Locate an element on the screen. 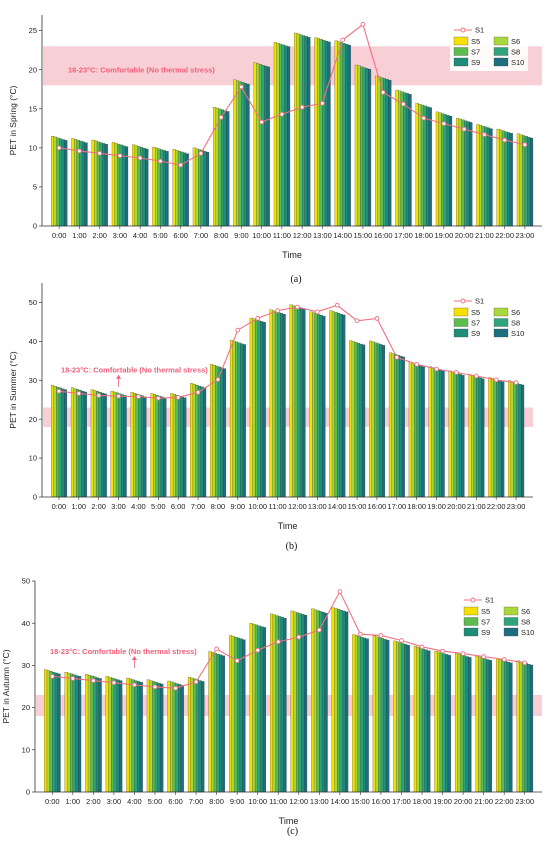 The height and width of the screenshot is (843, 550). x-tick-label: 0:00 is located at coordinates (52, 801).